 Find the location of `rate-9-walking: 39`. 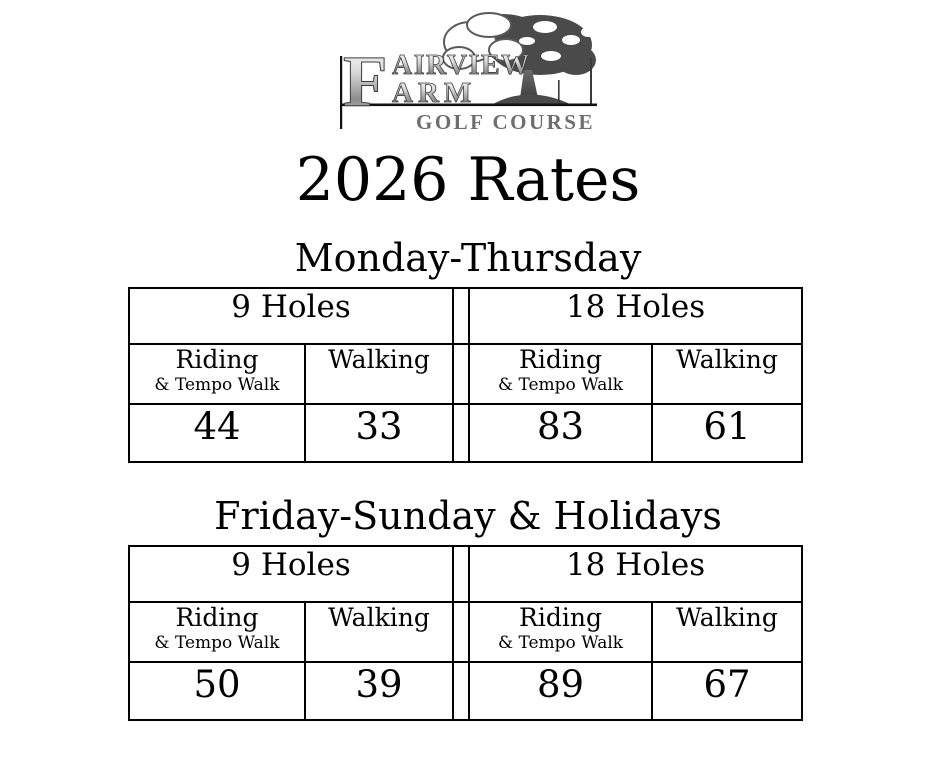

rate-9-walking: 39 is located at coordinates (379, 691).